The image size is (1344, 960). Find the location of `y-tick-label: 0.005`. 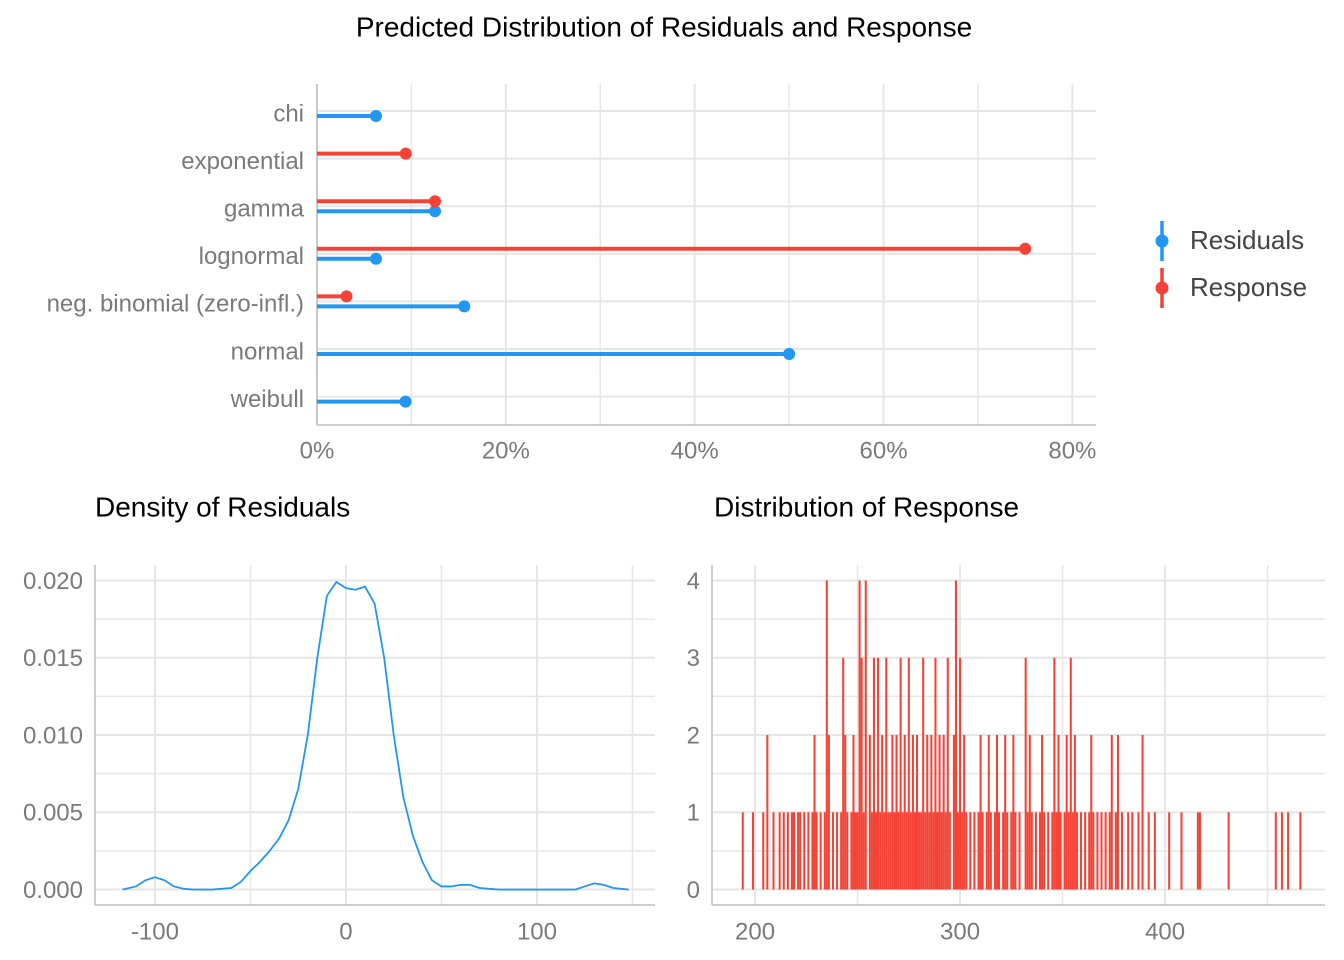

y-tick-label: 0.005 is located at coordinates (53, 813).